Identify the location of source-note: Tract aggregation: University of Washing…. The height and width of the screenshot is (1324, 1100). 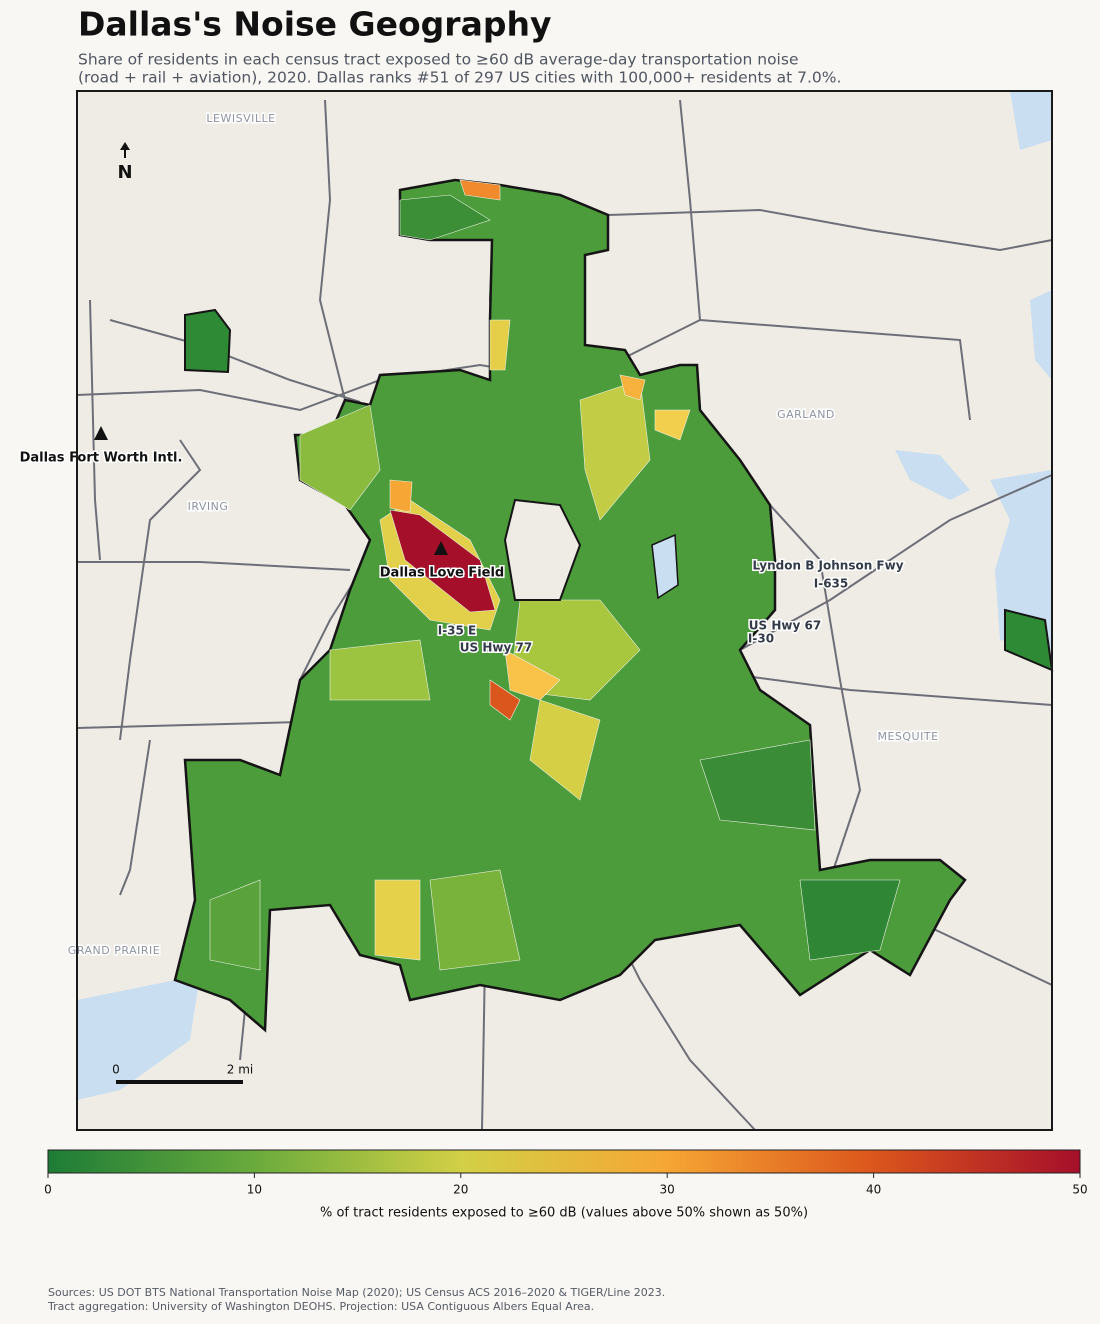
(320, 1306).